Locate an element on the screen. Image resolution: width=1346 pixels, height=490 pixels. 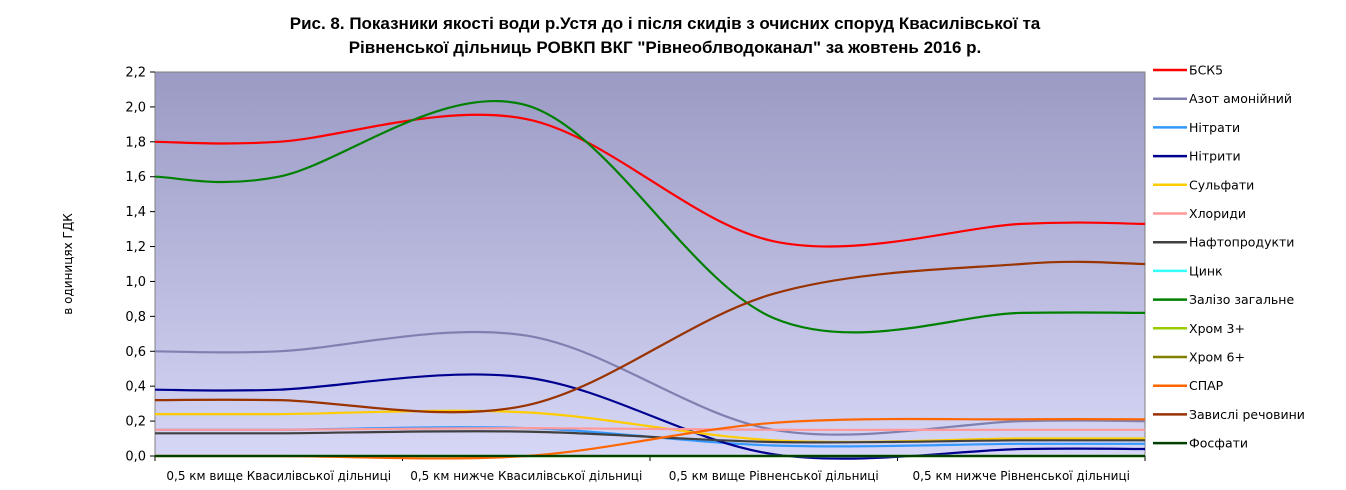
legend-label: Хром 3+ is located at coordinates (1217, 328).